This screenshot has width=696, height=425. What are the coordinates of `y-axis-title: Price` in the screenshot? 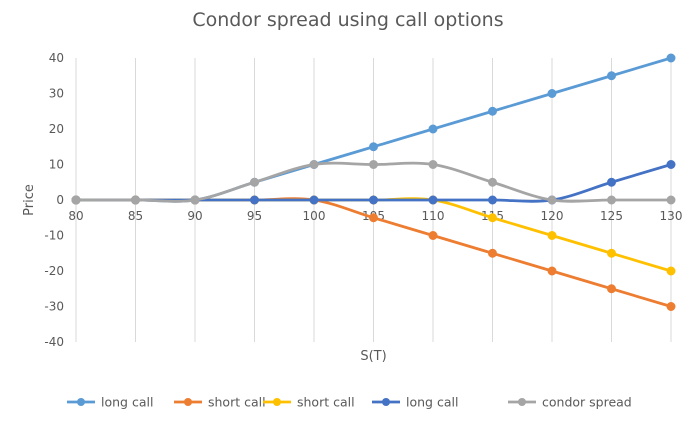 It's located at (29, 200).